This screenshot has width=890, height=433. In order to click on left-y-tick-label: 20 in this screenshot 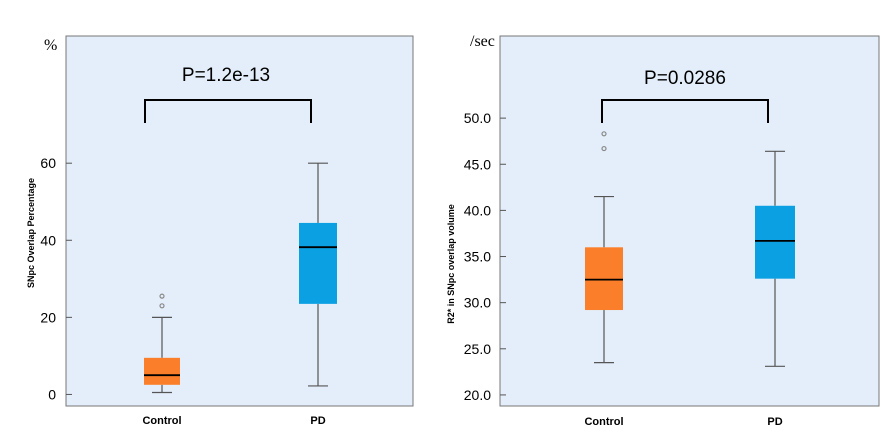, I will do `click(48, 317)`.